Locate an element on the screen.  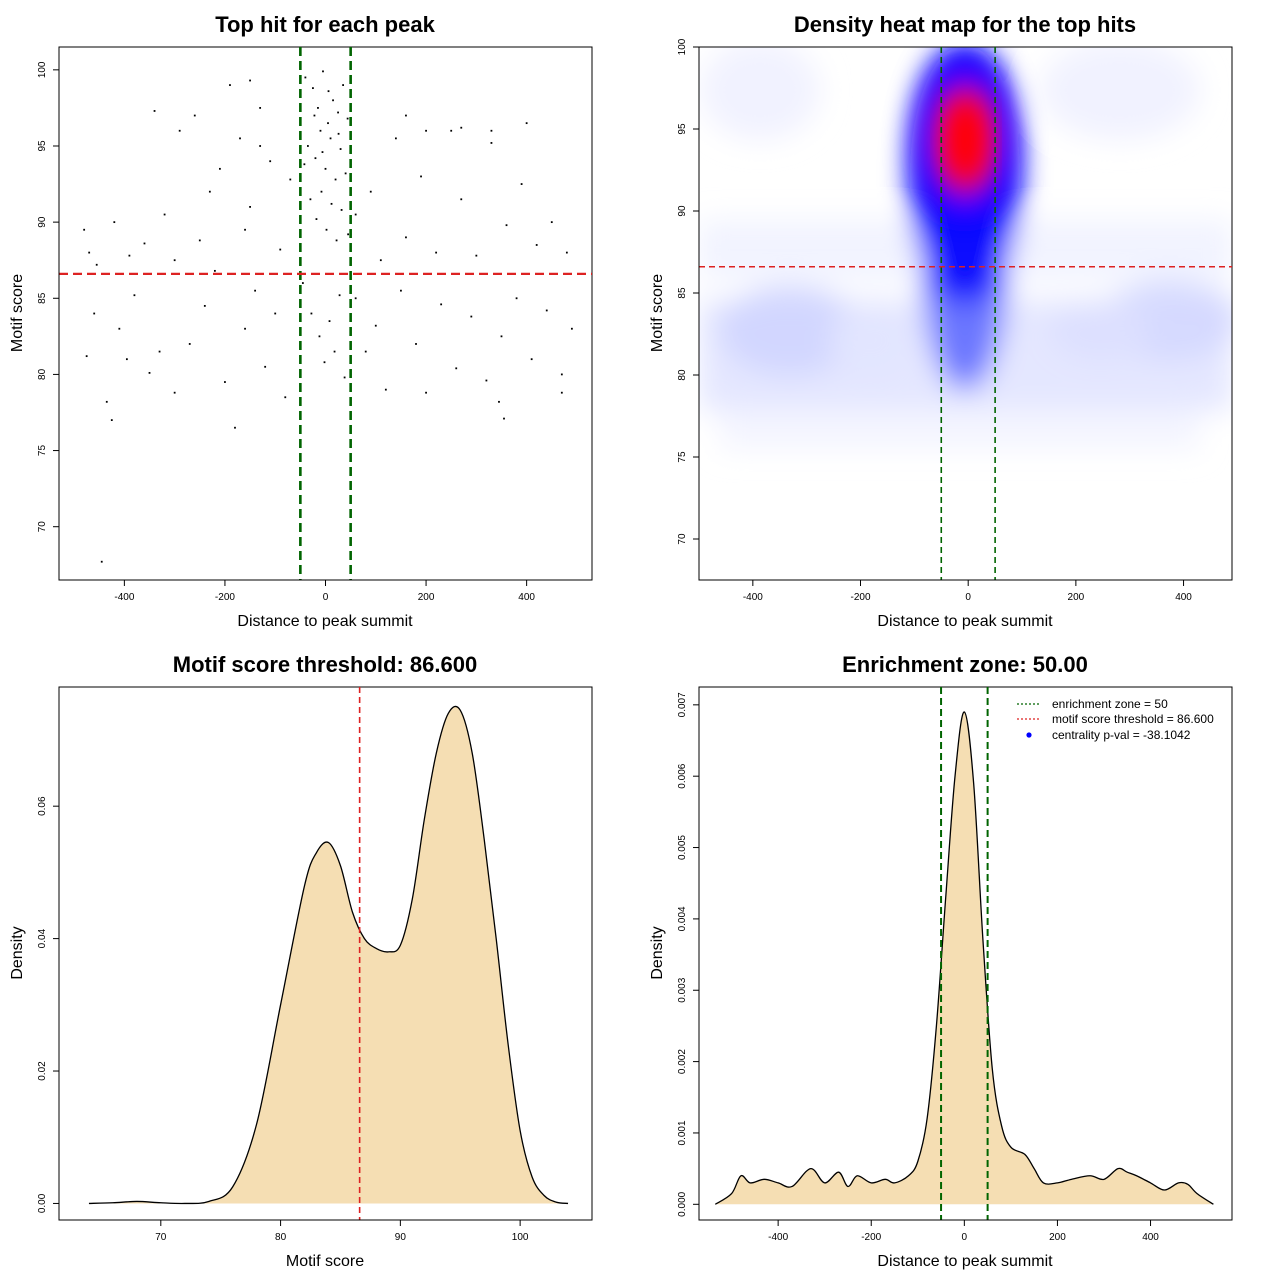
y-tick-label: 70 is located at coordinates (682, 539).